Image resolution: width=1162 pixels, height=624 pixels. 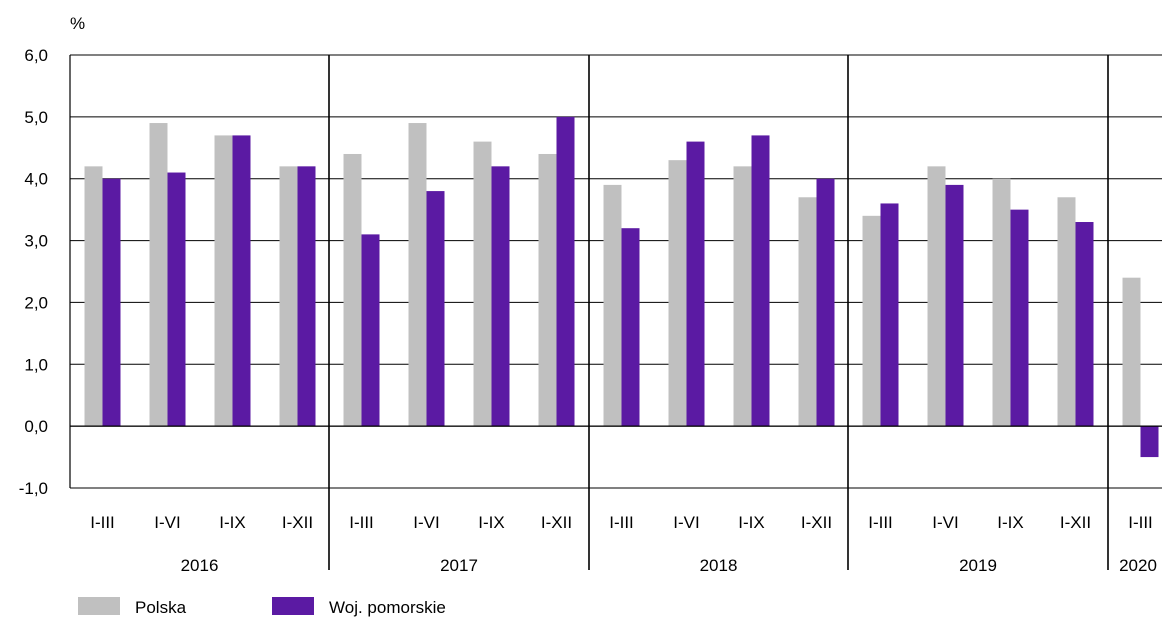 I want to click on y-tick-label: 3,0, so click(x=36, y=241).